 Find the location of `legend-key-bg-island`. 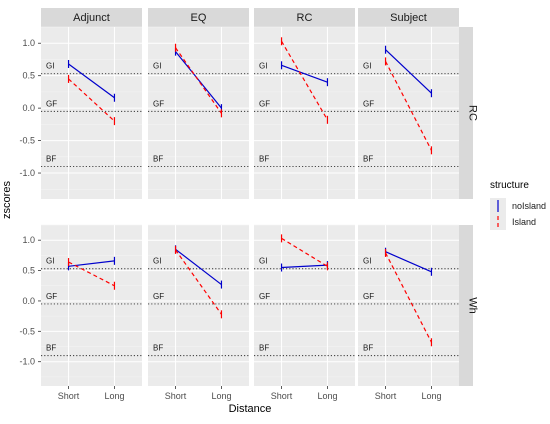

legend-key-bg-island is located at coordinates (498, 222).